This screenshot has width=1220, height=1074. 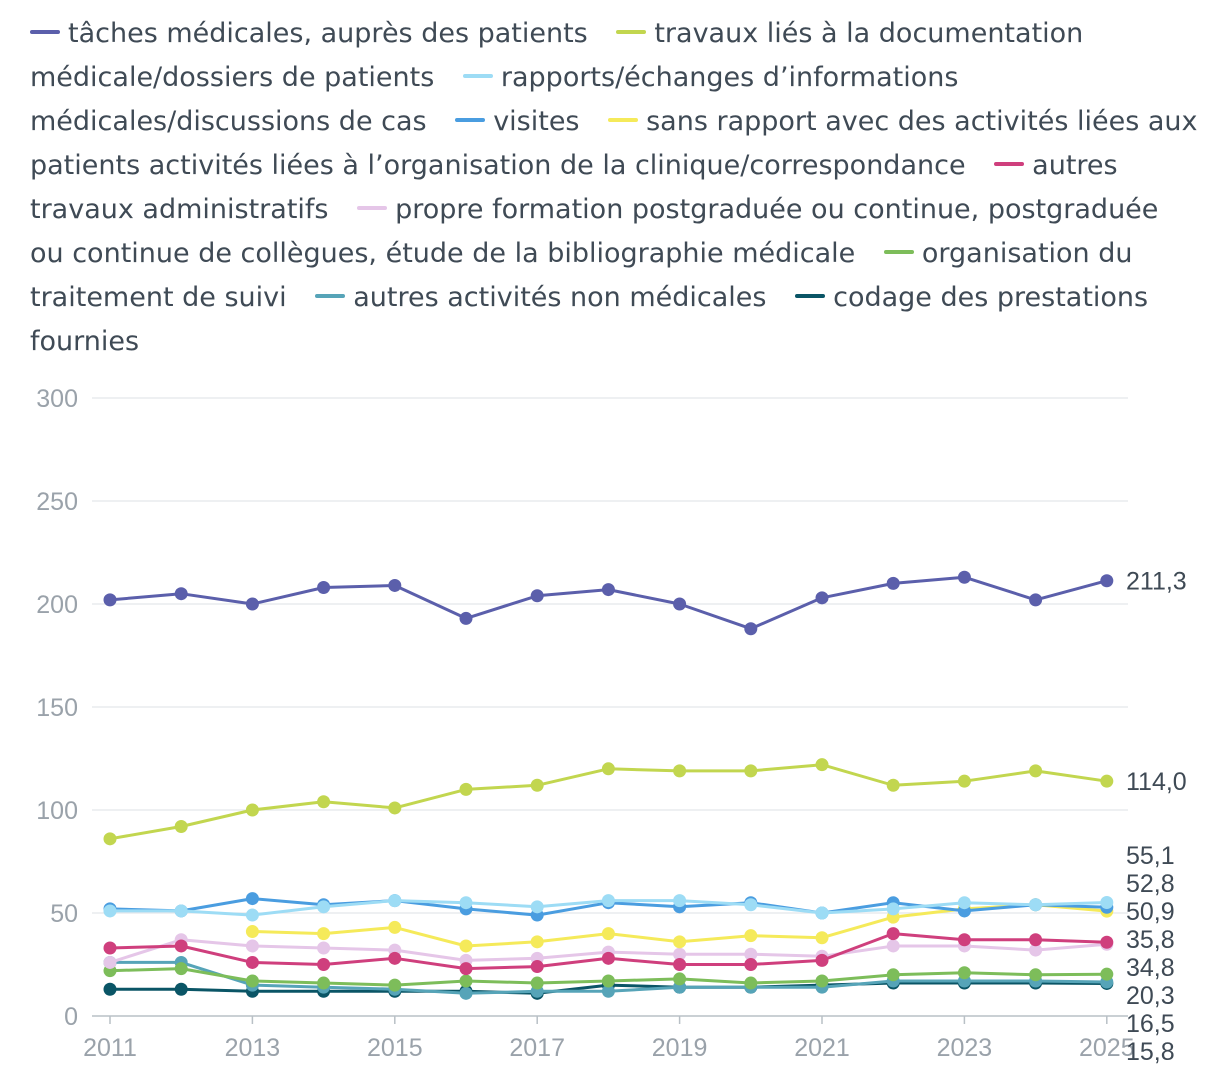 I want to click on x-tick-label: 2021, so click(x=822, y=1048).